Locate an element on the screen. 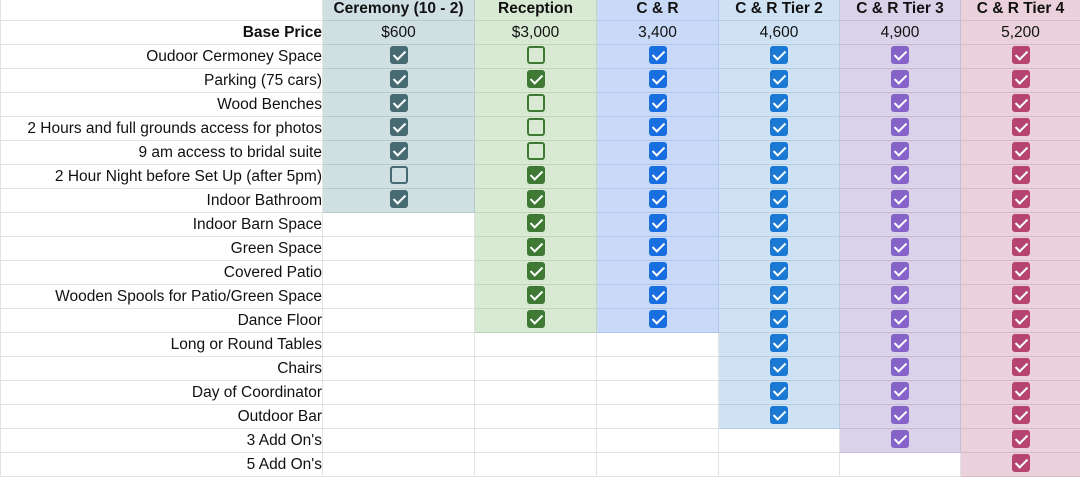  checkbox-unchecked-icon is located at coordinates (535, 151).